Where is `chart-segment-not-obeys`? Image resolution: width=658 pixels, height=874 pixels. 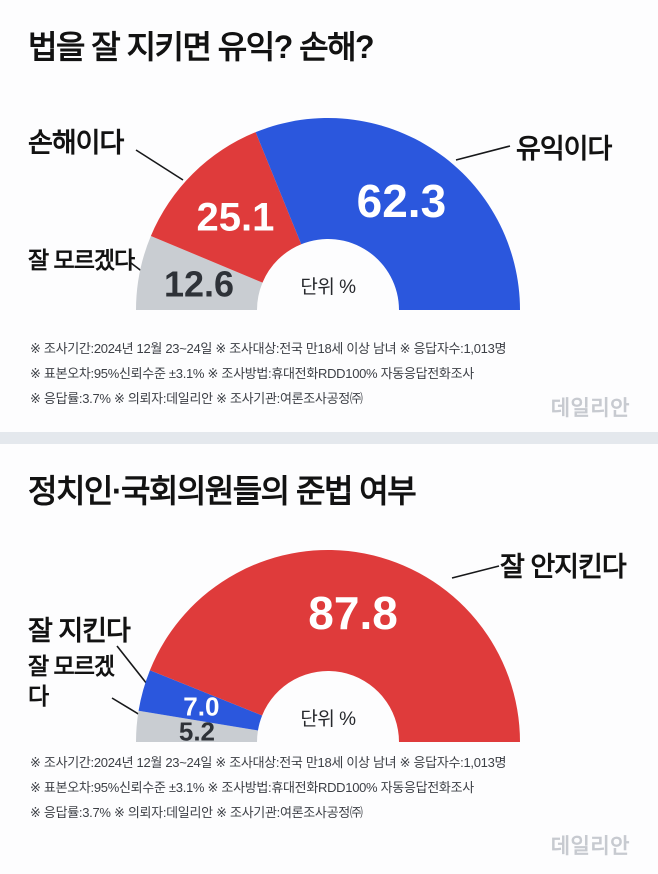 chart-segment-not-obeys is located at coordinates (334, 645).